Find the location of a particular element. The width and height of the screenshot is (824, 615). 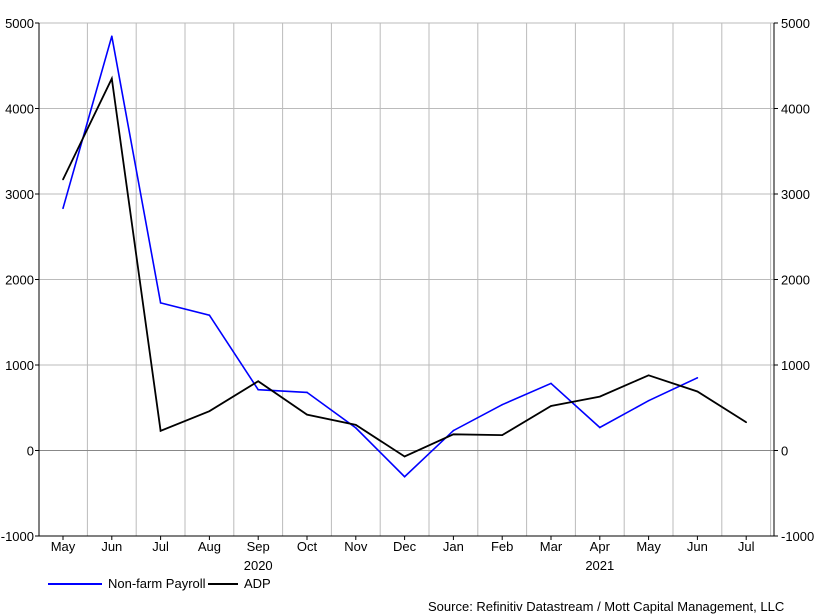

x-tick-label: Nov is located at coordinates (356, 546).